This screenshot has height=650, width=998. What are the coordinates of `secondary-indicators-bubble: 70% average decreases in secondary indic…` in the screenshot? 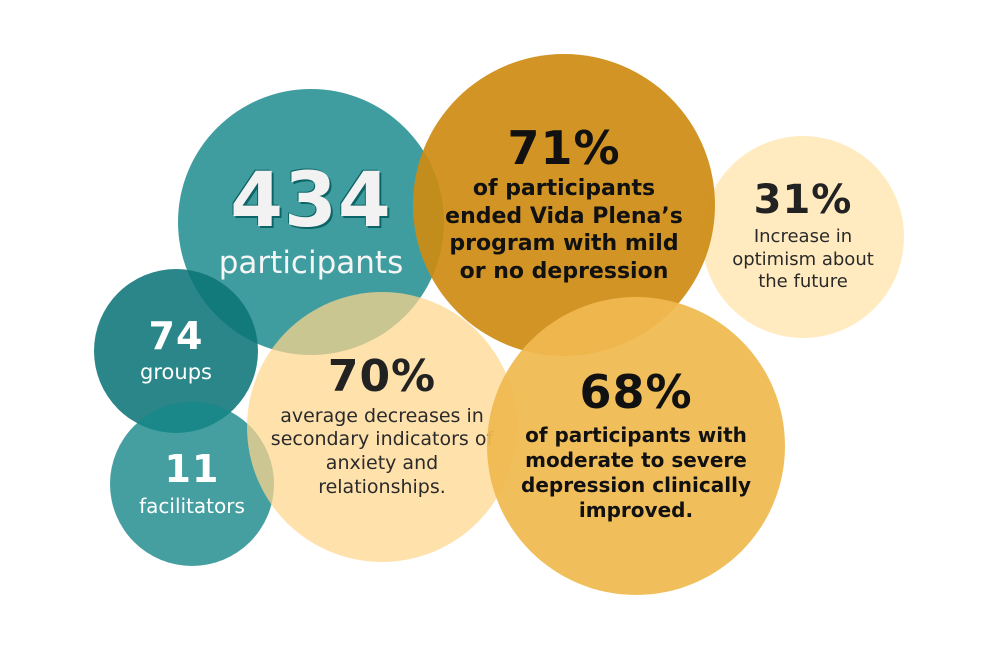 It's located at (382, 427).